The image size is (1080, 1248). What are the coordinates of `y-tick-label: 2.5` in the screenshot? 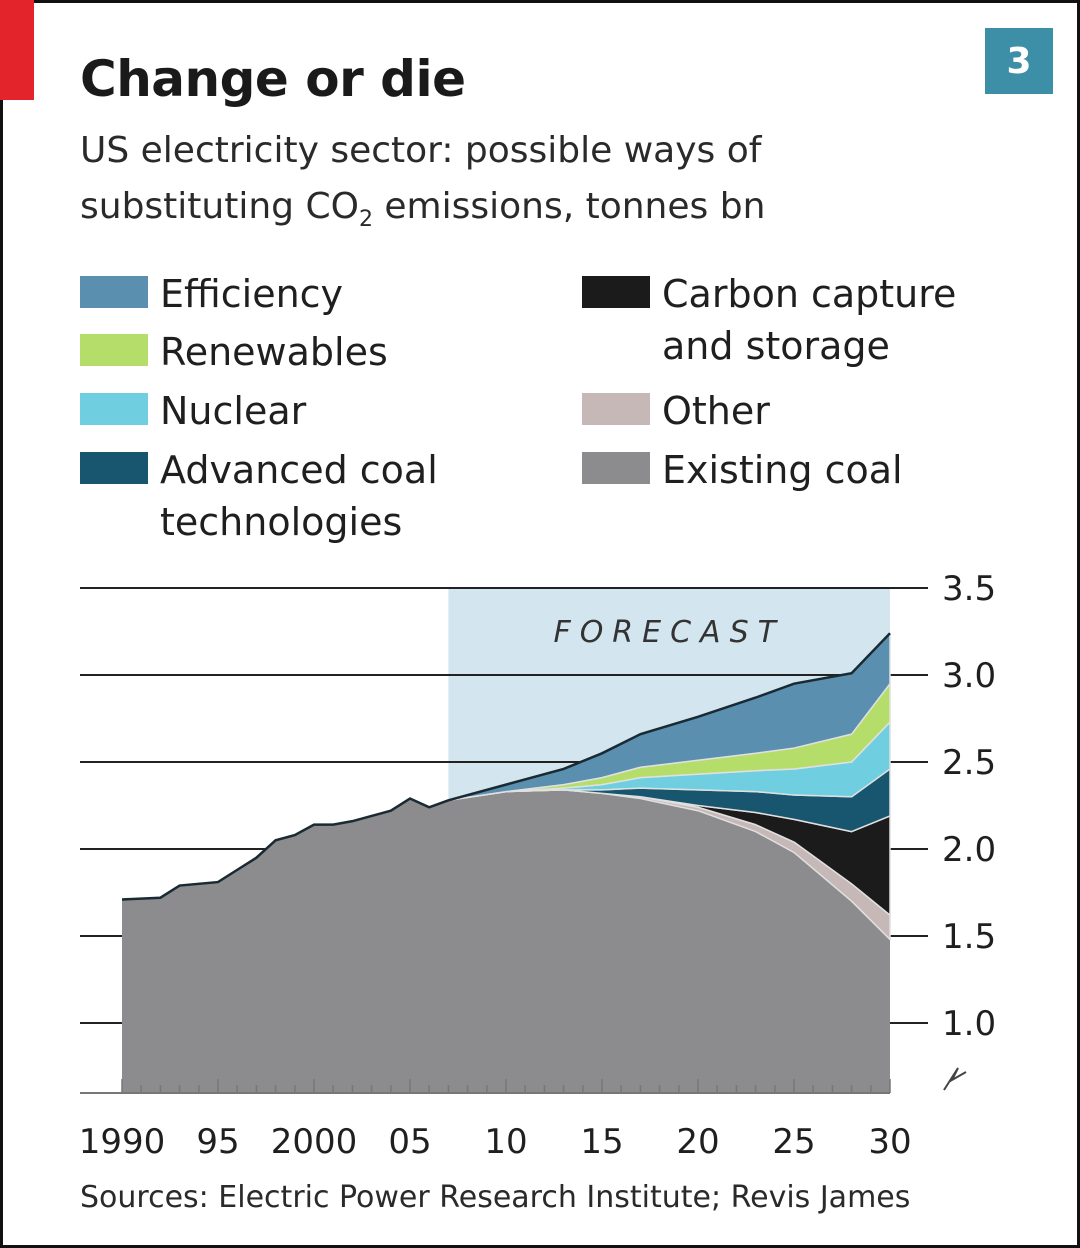 It's located at (969, 763).